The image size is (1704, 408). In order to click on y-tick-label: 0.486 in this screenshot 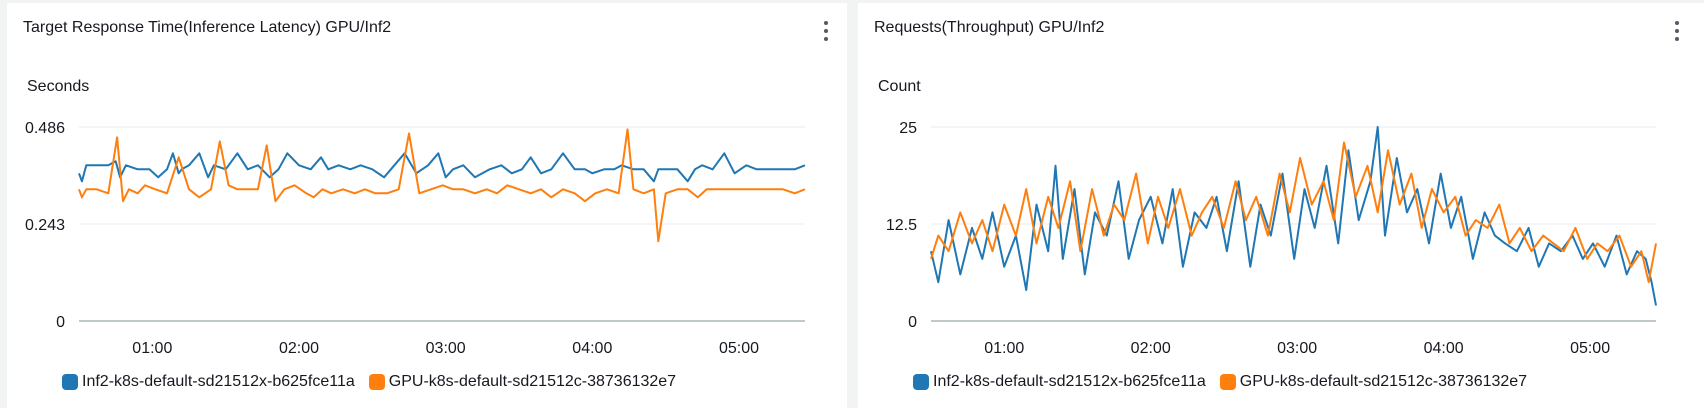, I will do `click(45, 128)`.